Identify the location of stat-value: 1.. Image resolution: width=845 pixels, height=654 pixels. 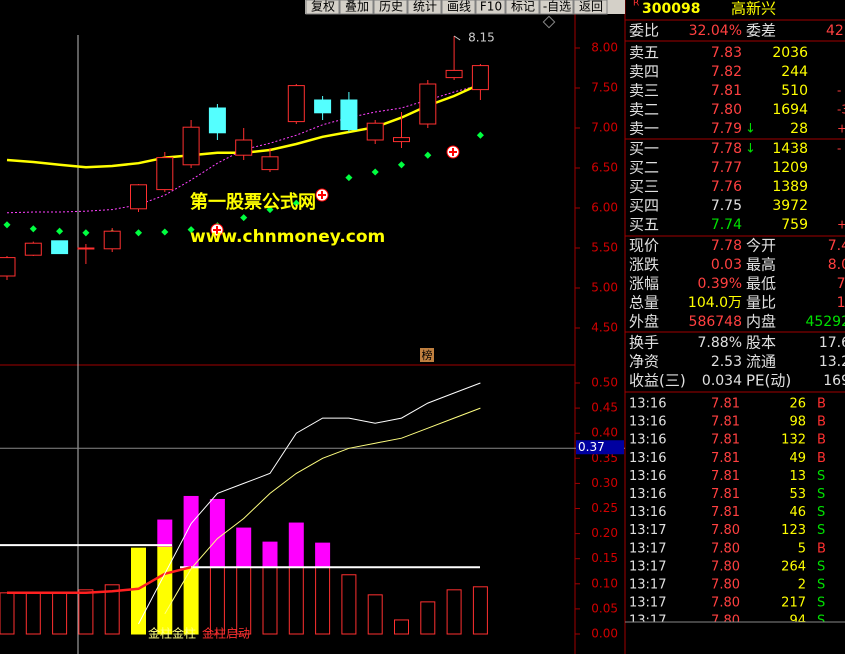
(841, 303).